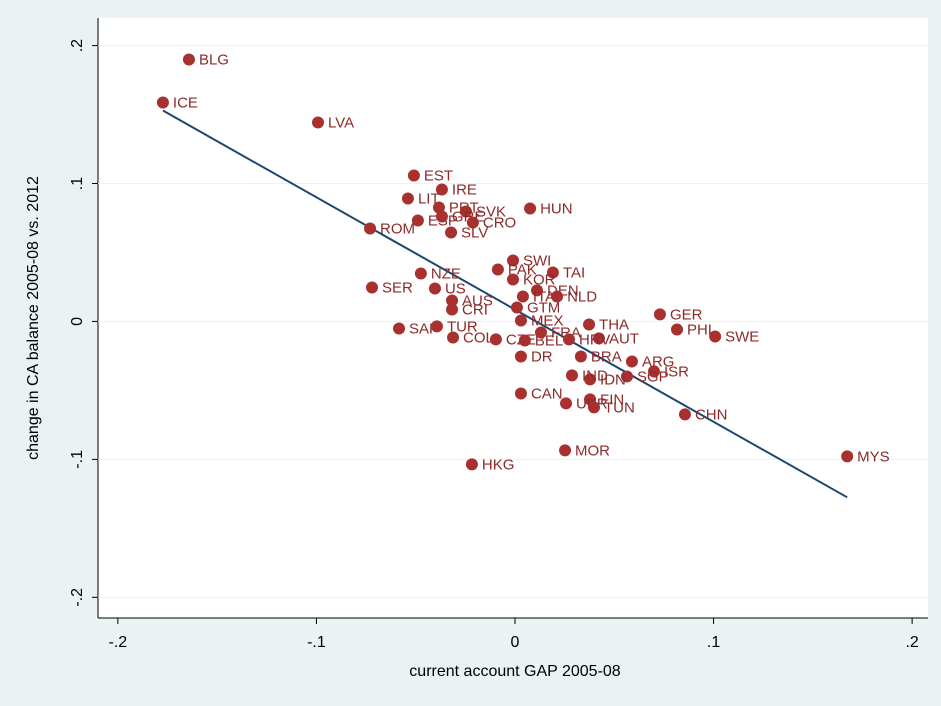 The height and width of the screenshot is (706, 941). Describe the element at coordinates (462, 326) in the screenshot. I see `point-label: TUR` at that location.